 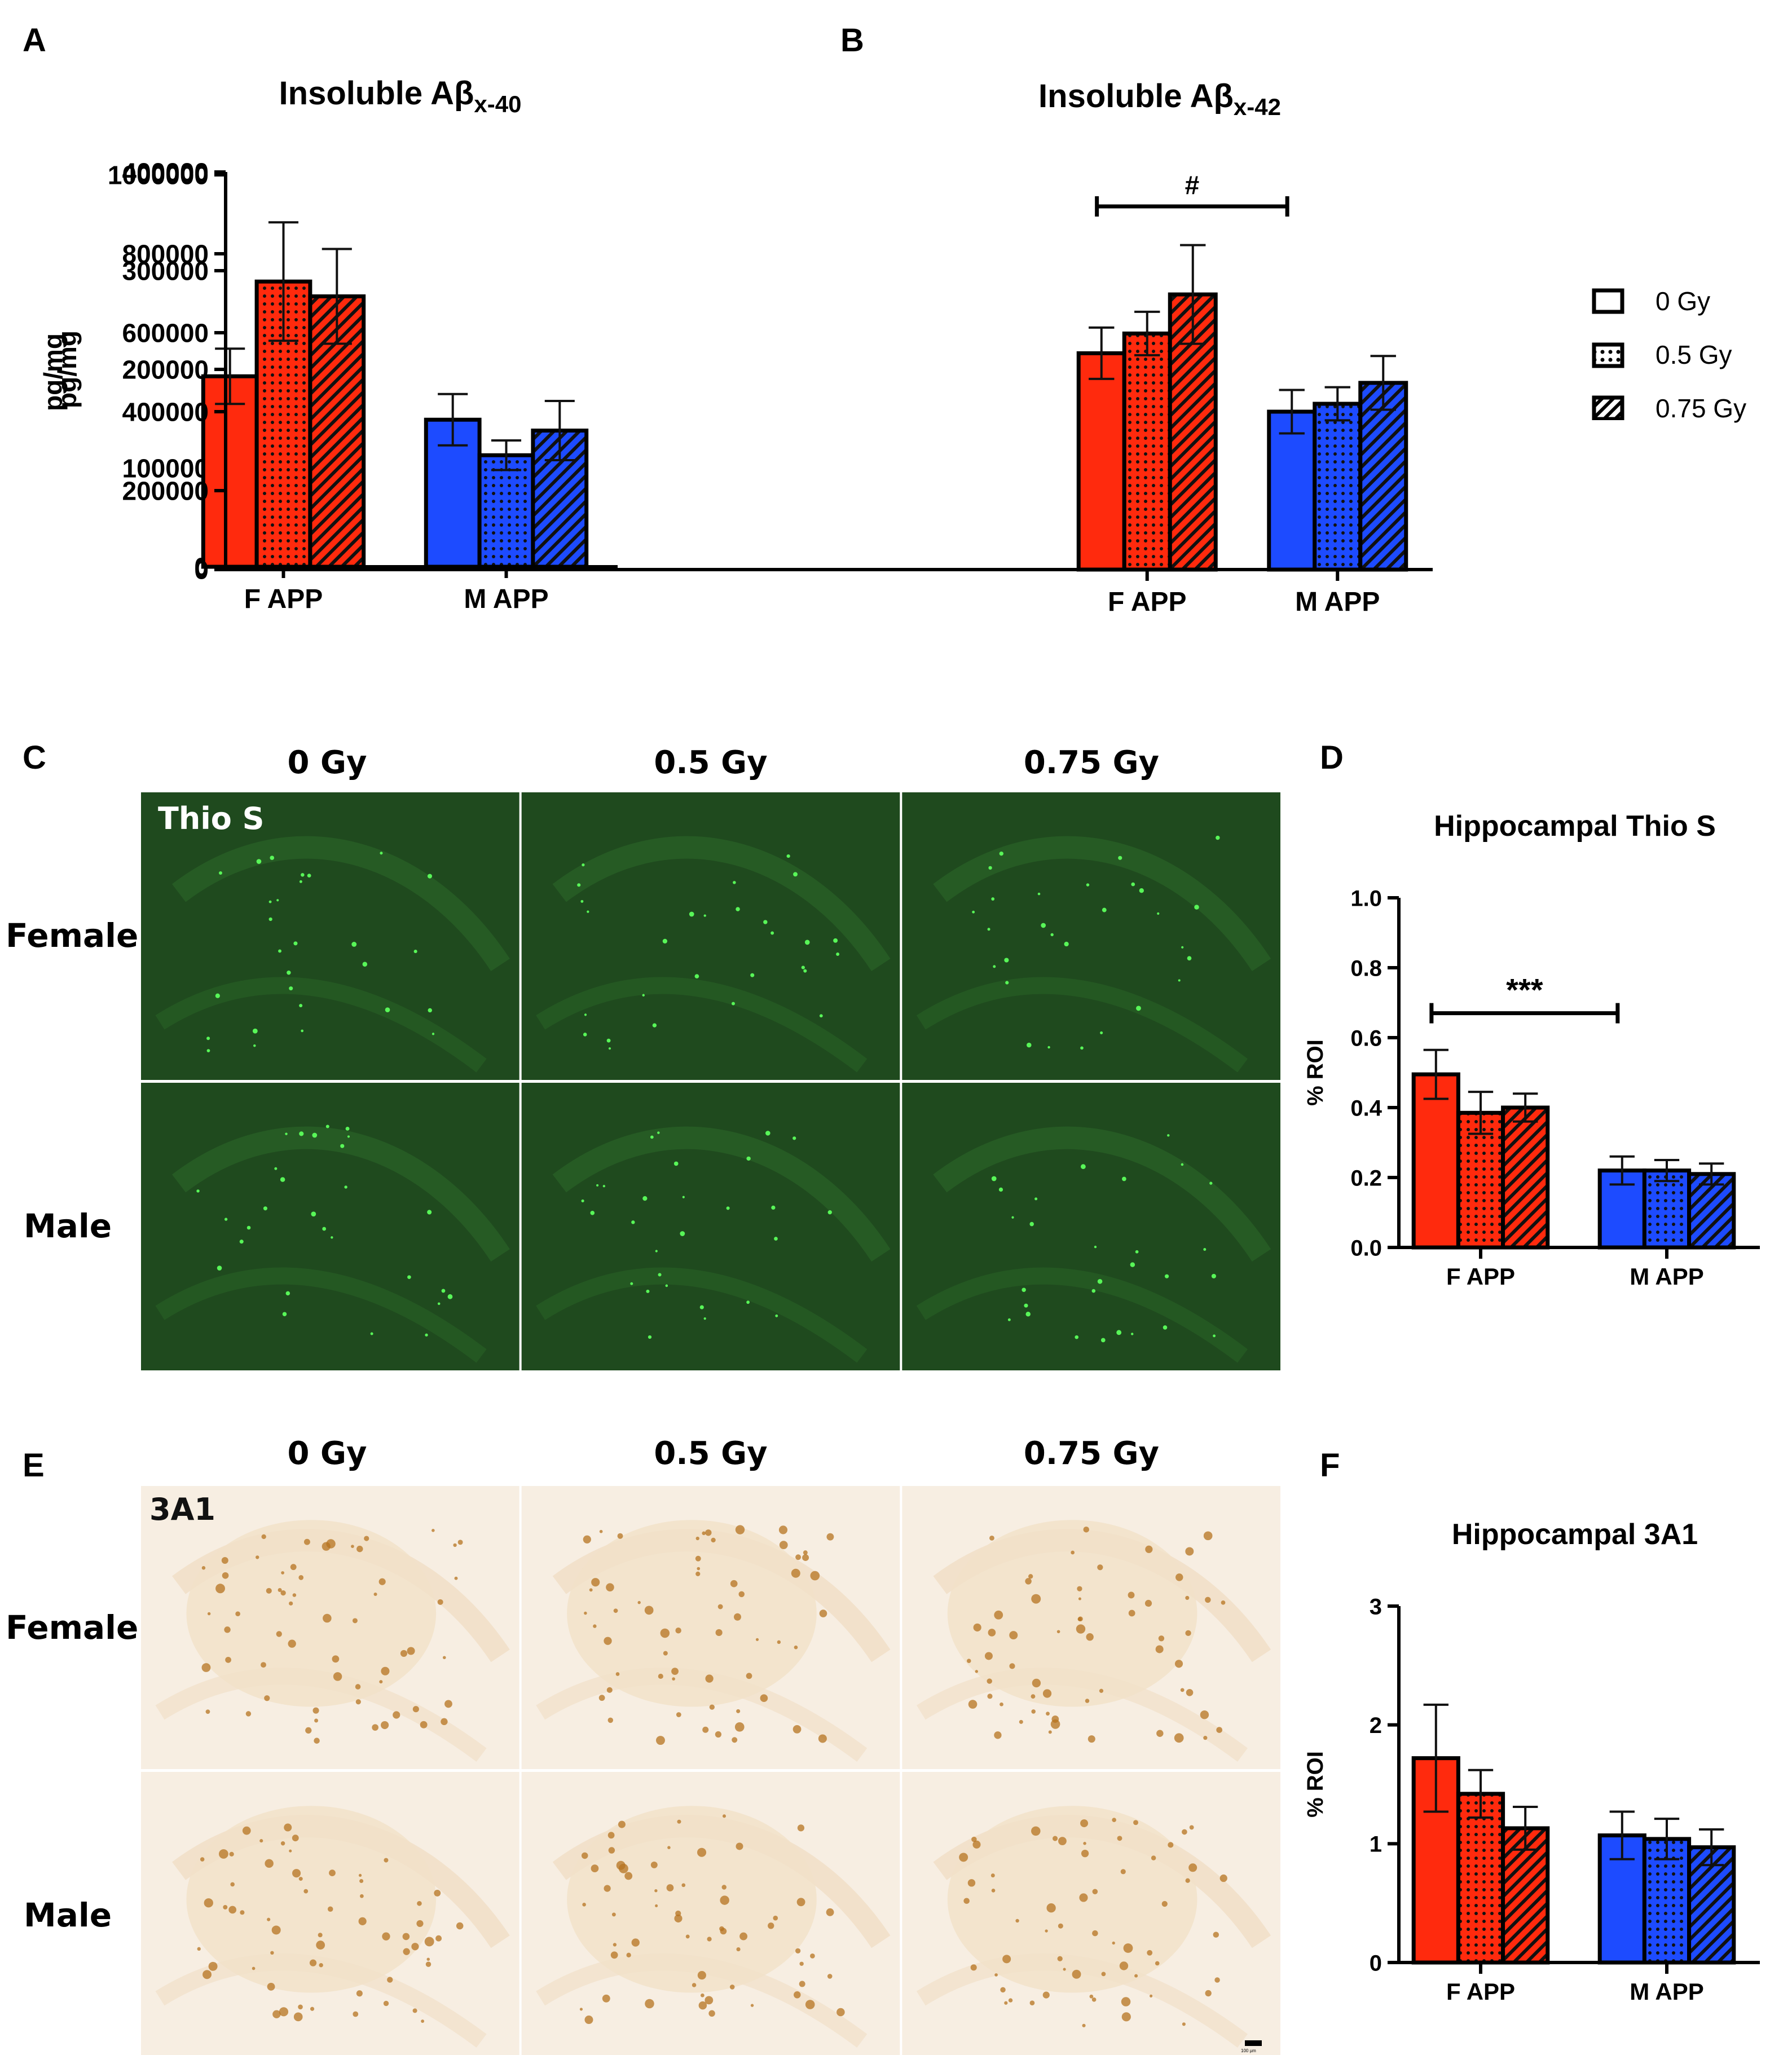 I want to click on micrograph-tile, so click(x=1091, y=1627).